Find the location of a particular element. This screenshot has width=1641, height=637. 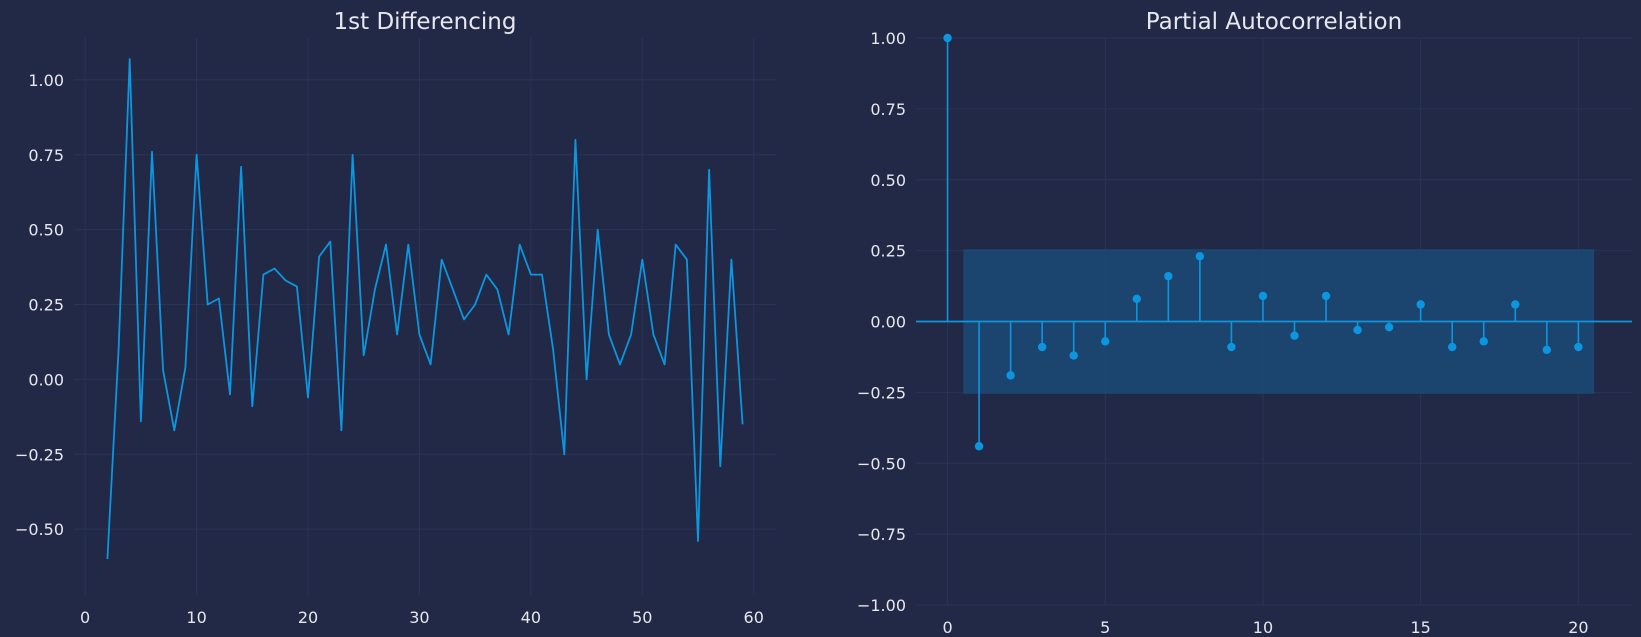

chart2-ytick-label-4: 0.00 is located at coordinates (888, 322).